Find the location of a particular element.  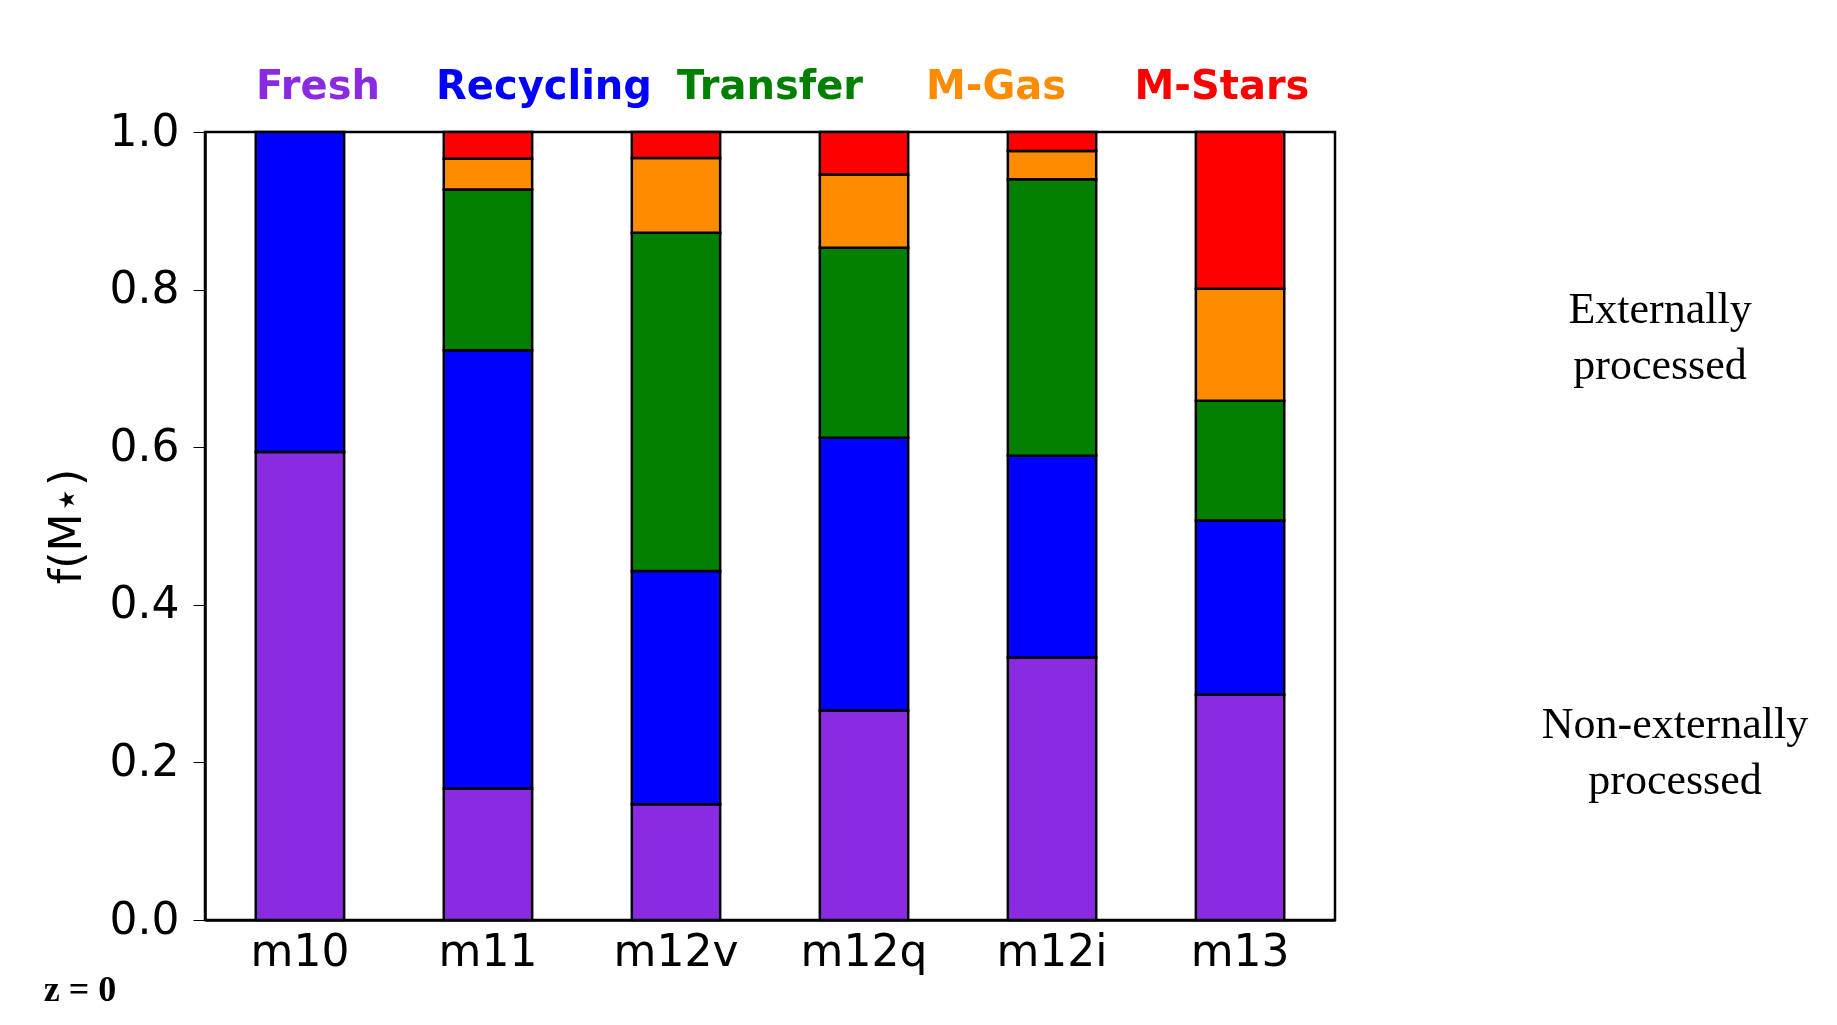

series-label: M-Stars is located at coordinates (1222, 85).